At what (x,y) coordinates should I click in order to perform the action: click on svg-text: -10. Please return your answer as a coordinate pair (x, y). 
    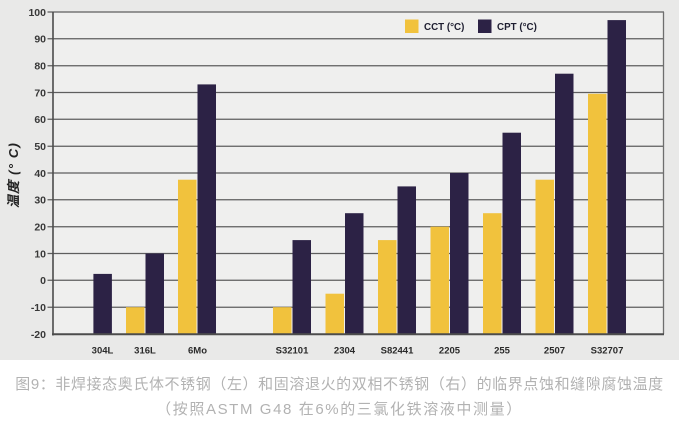
    Looking at the image, I should click on (38, 308).